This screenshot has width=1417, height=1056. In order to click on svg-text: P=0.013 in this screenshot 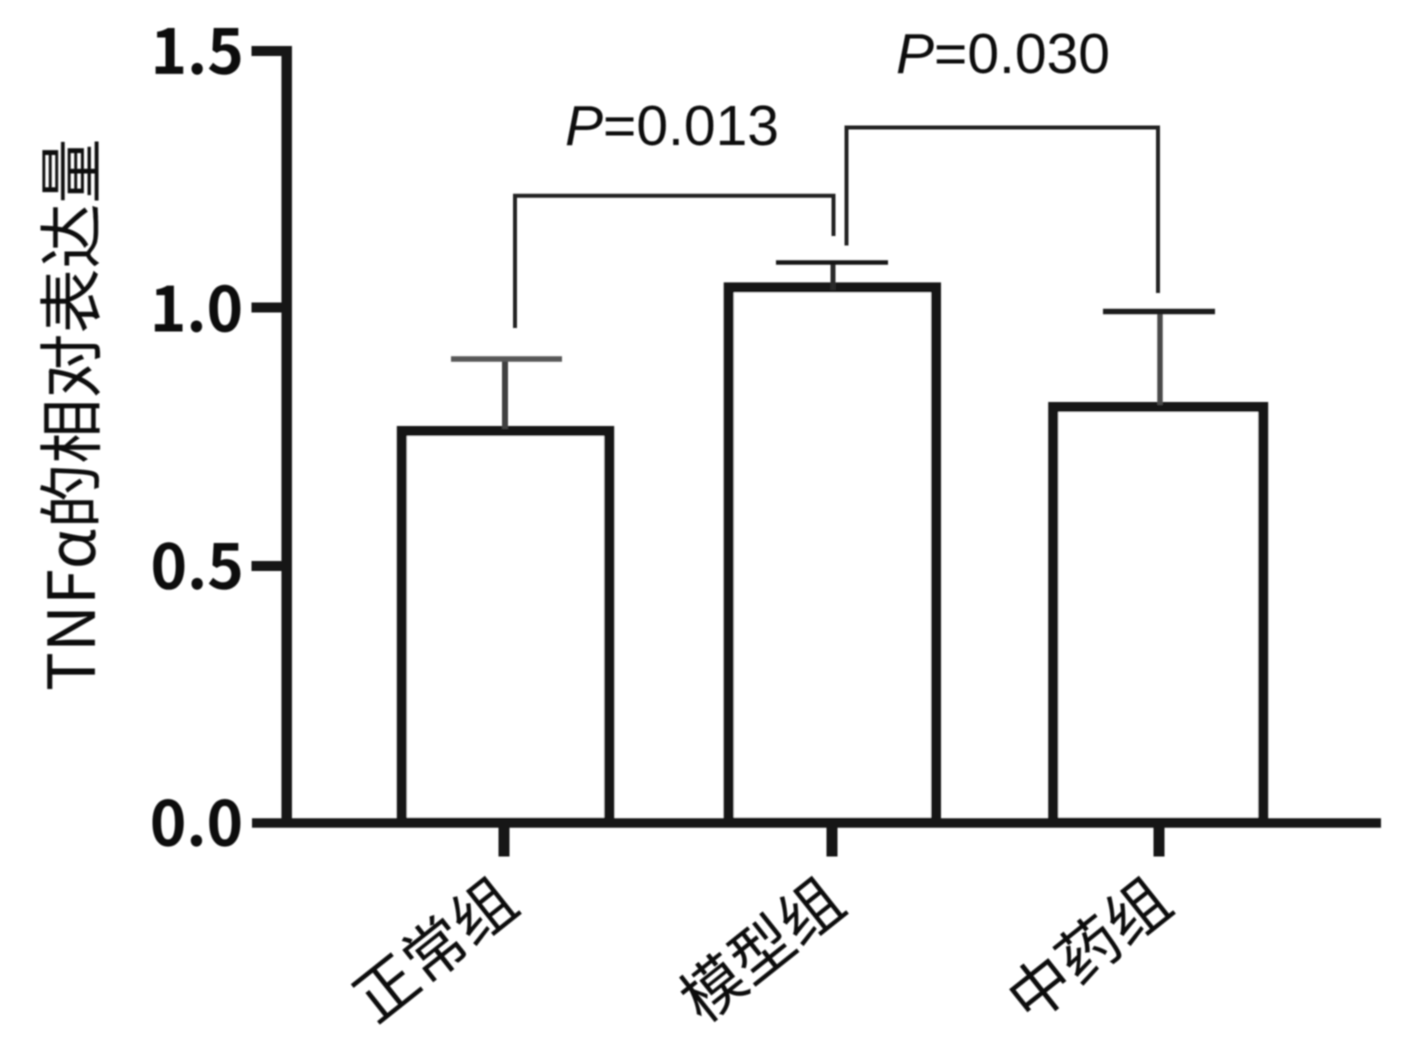, I will do `click(672, 126)`.